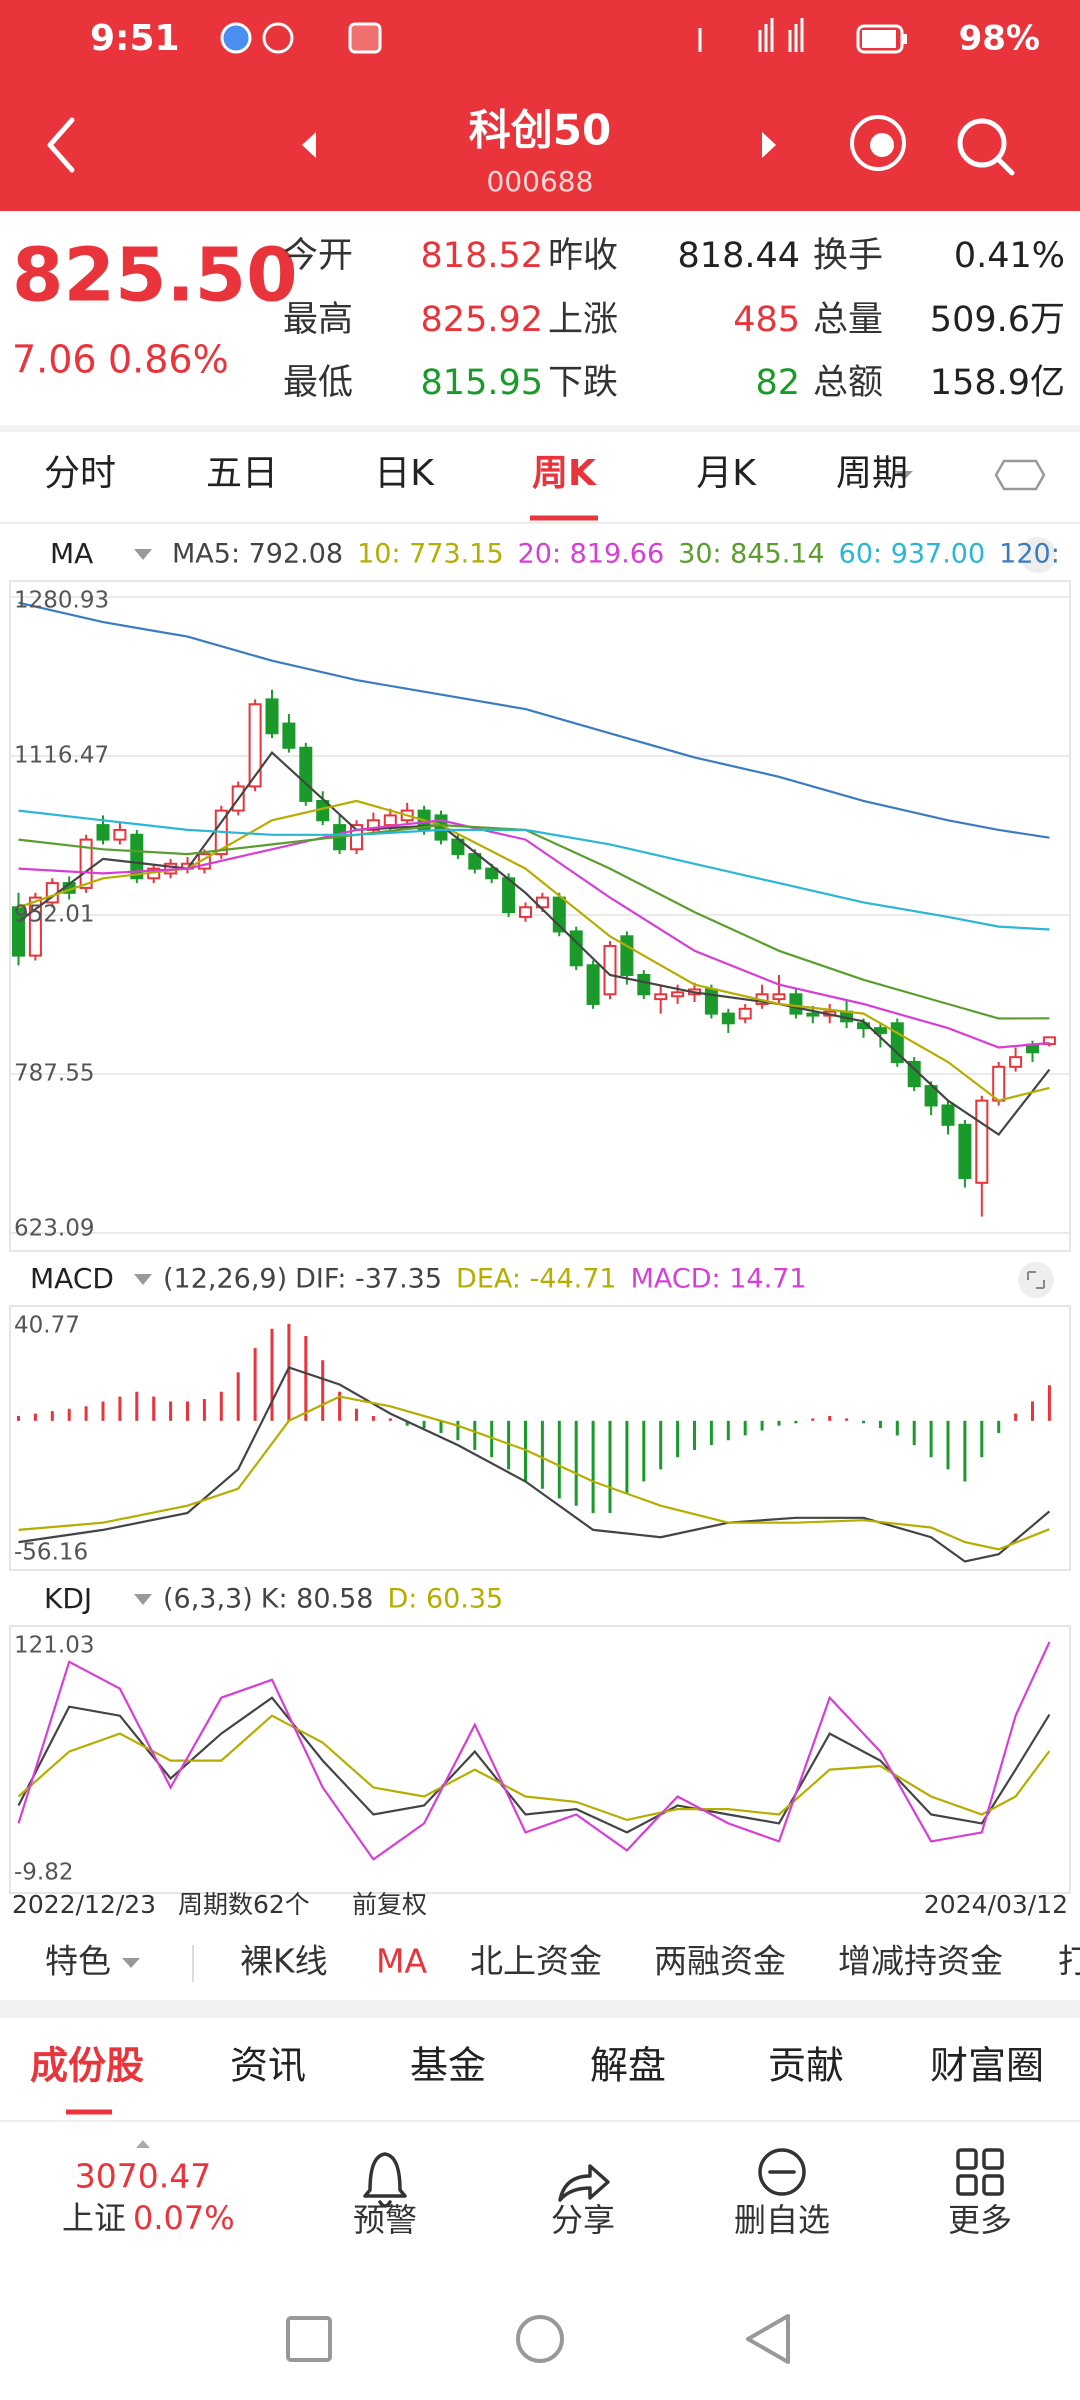 This screenshot has width=1080, height=2400. What do you see at coordinates (47, 1326) in the screenshot?
I see `y-tick-label: 40.77` at bounding box center [47, 1326].